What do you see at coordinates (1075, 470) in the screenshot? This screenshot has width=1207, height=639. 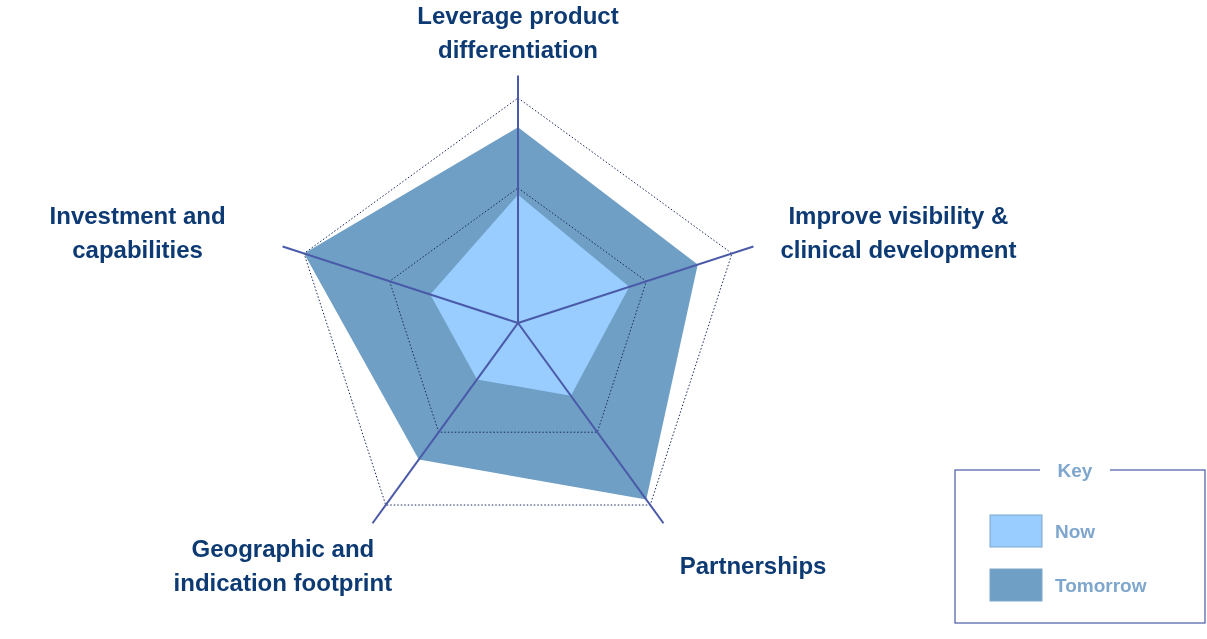 I see `legend-title: Key` at bounding box center [1075, 470].